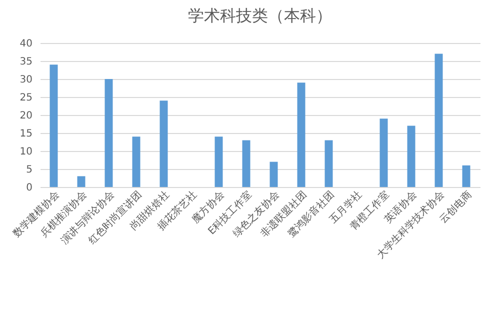 The height and width of the screenshot is (323, 500). I want to click on chart-title: 学术科技类（本科）, so click(260, 15).